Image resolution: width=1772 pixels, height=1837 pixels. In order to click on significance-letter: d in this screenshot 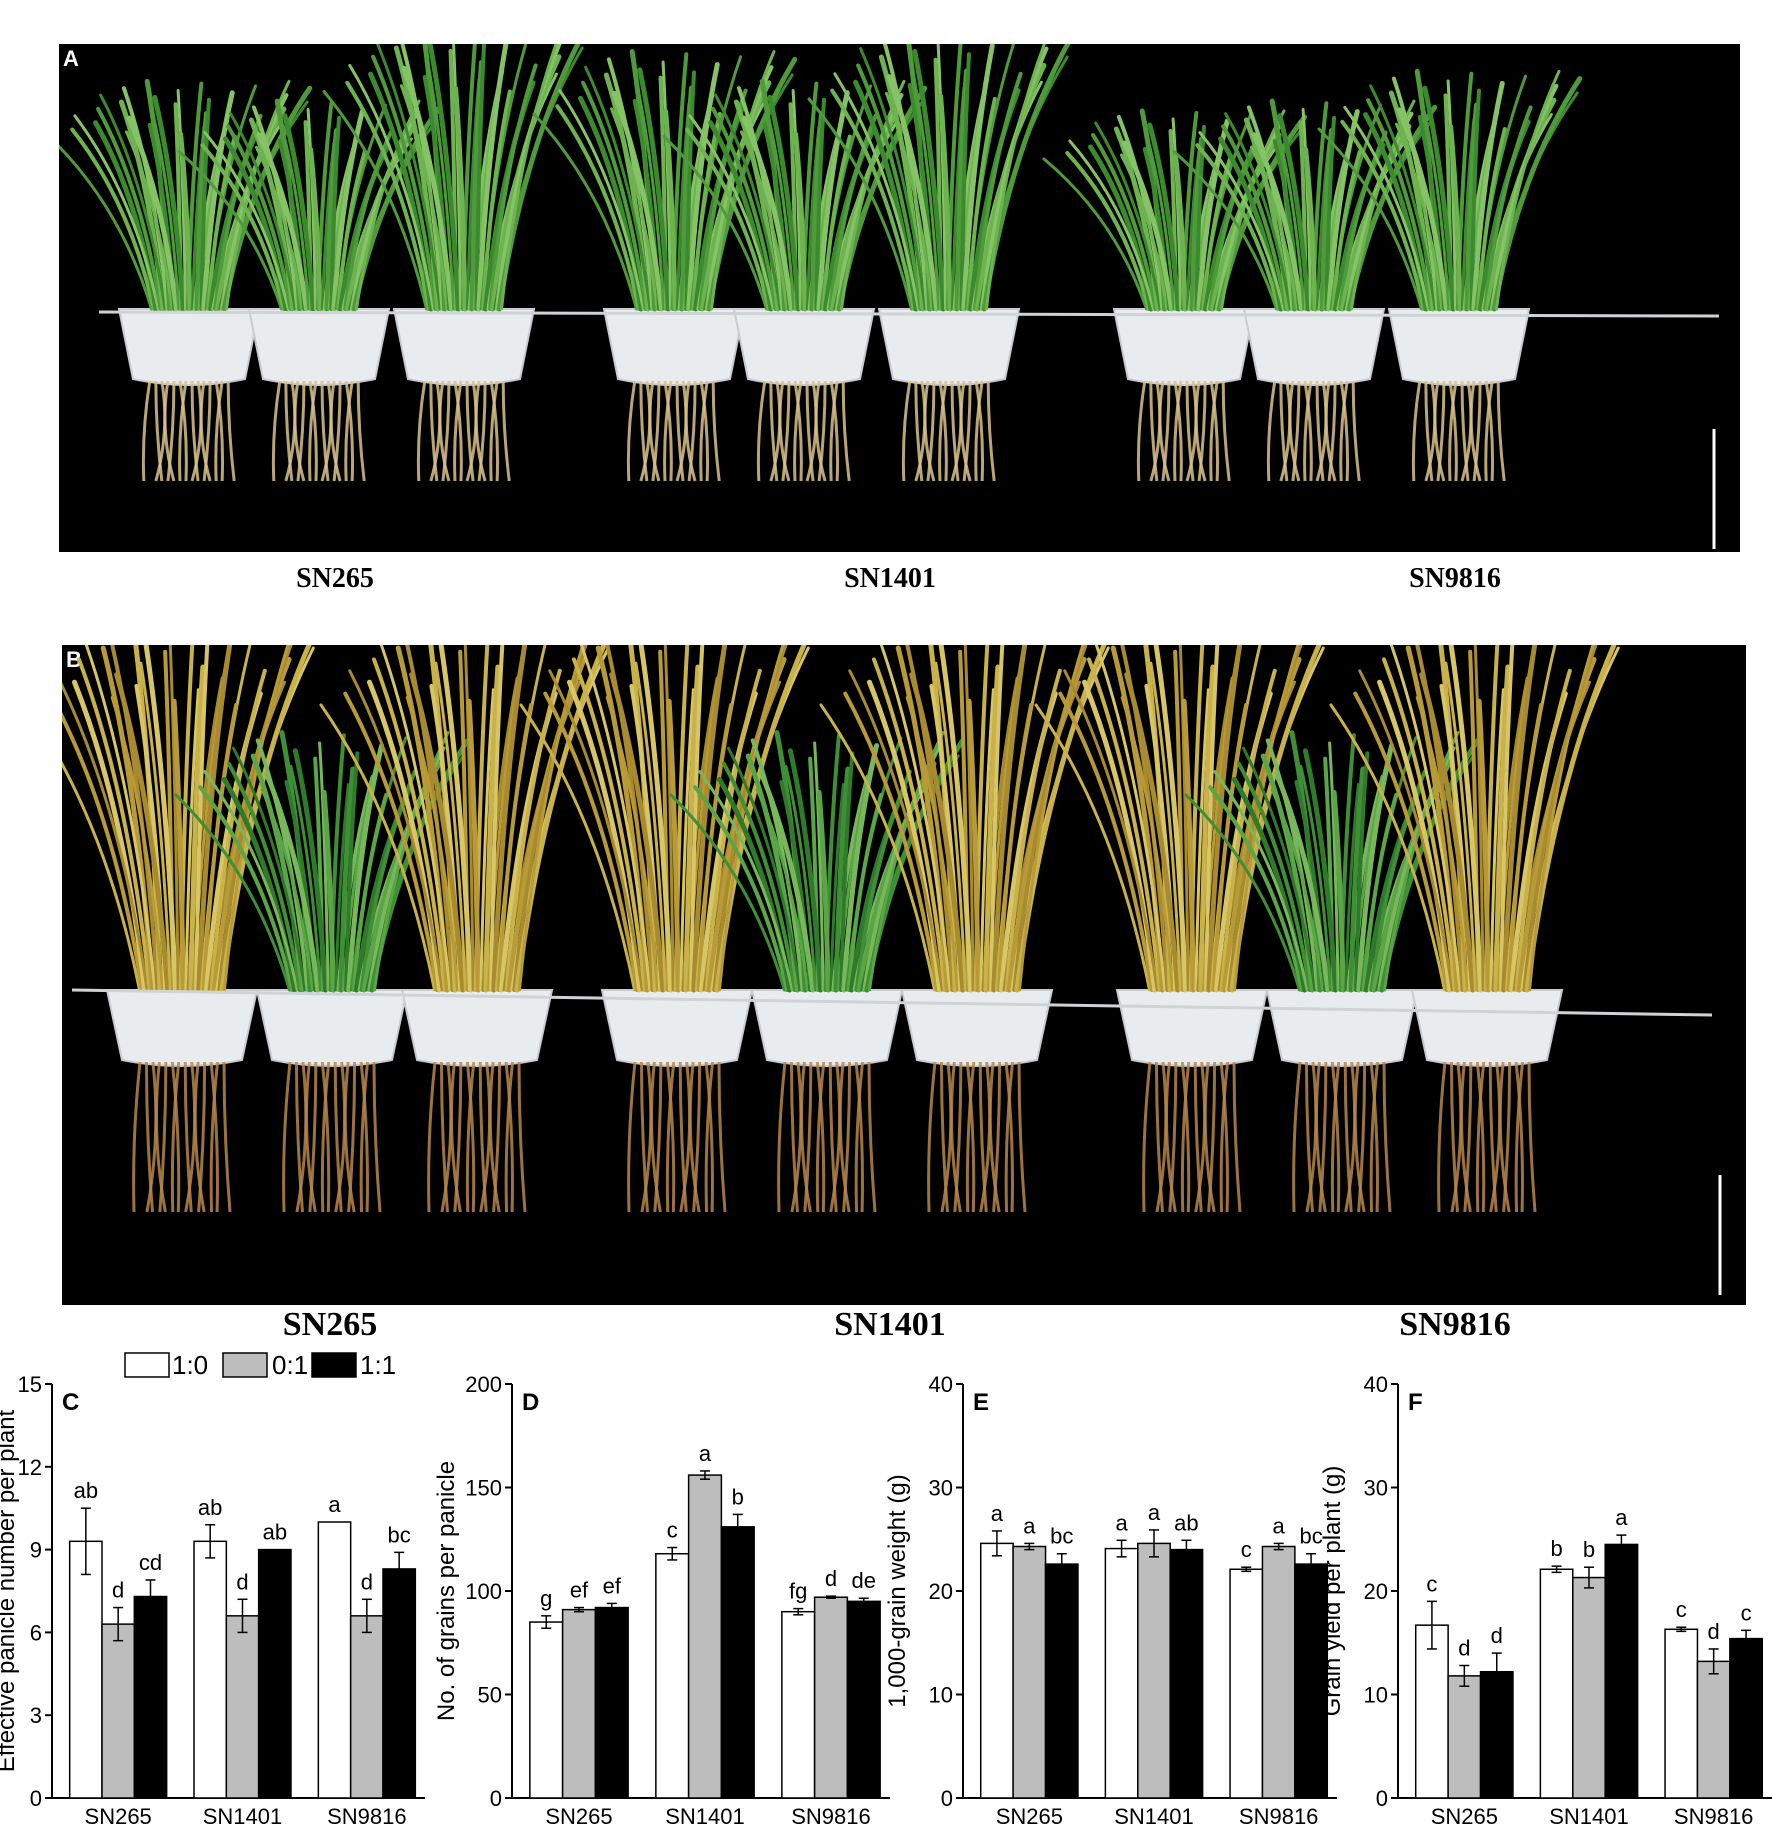, I will do `click(118, 1590)`.